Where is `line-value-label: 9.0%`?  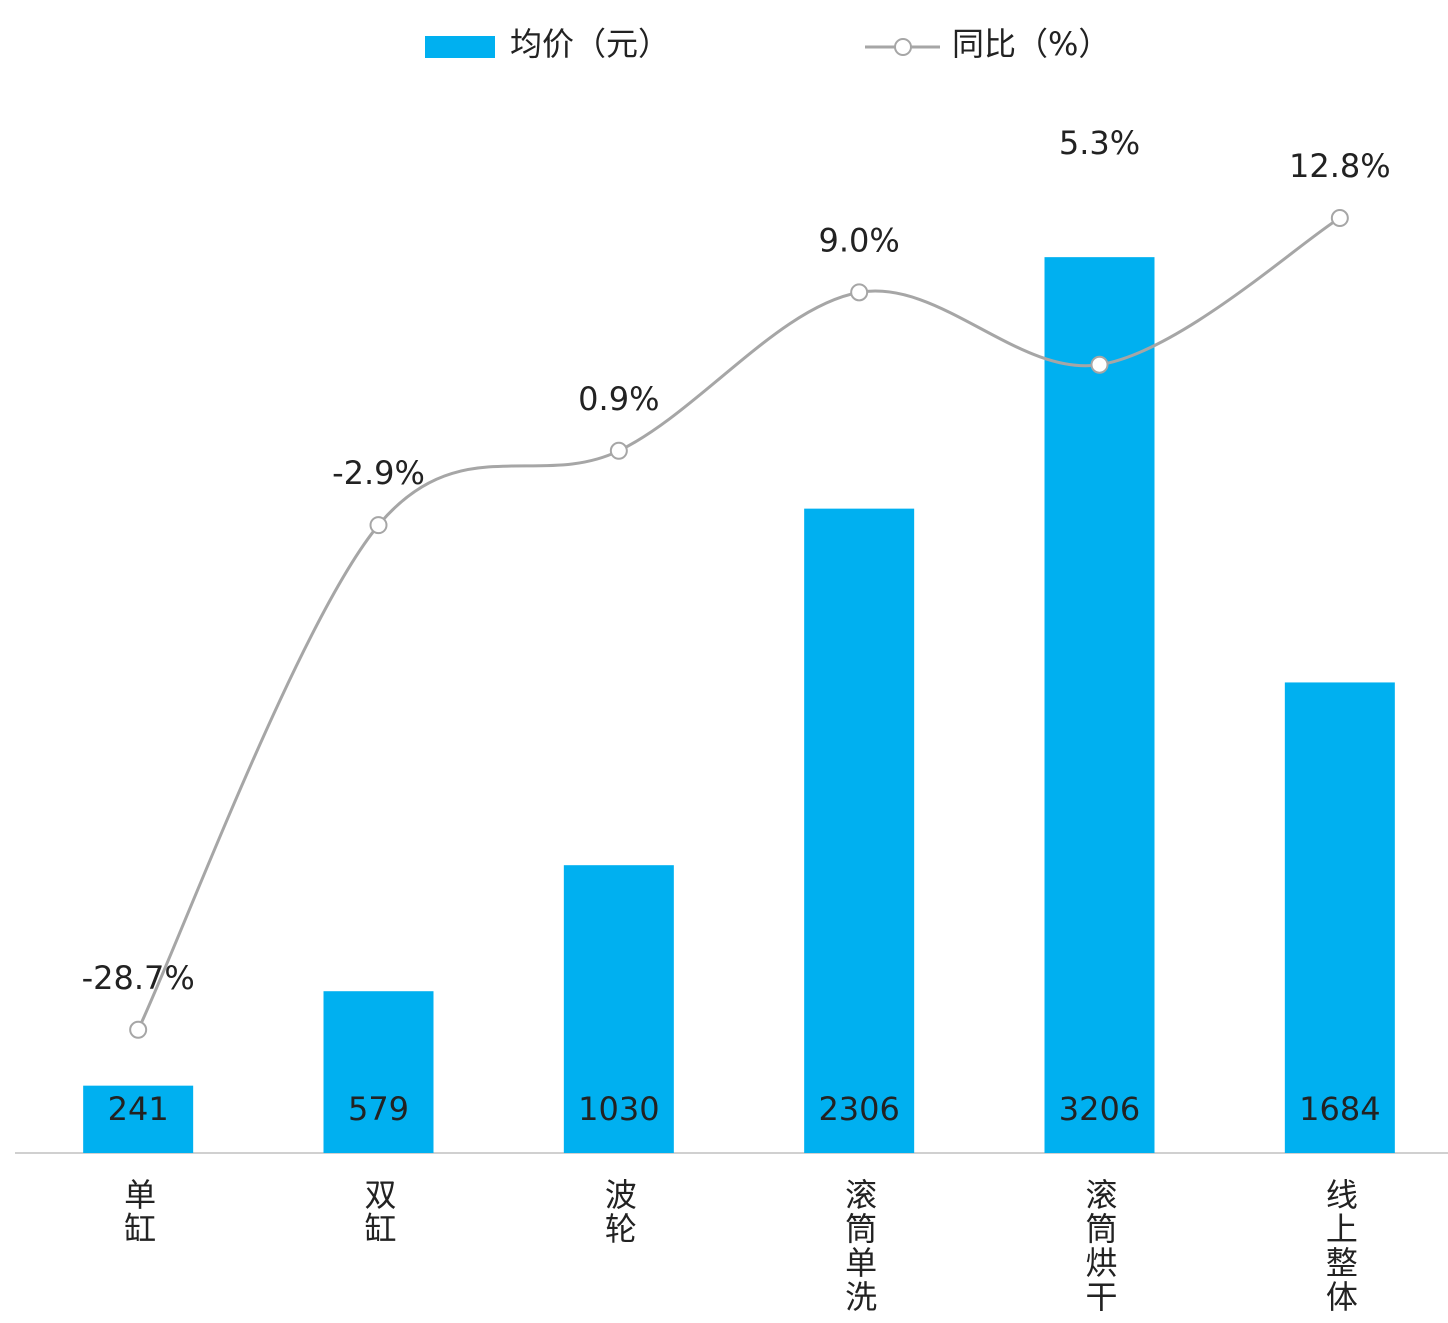 line-value-label: 9.0% is located at coordinates (859, 240).